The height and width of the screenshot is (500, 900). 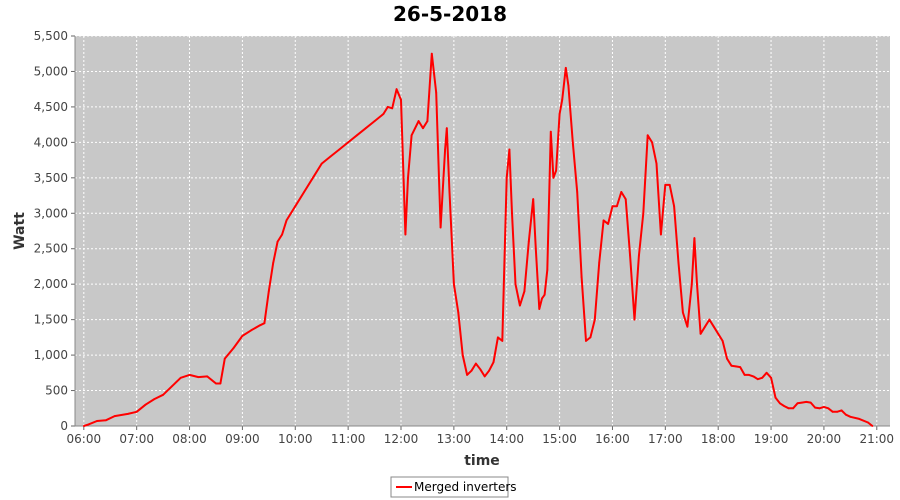 I want to click on y-tick-label: 2,500, so click(x=51, y=249).